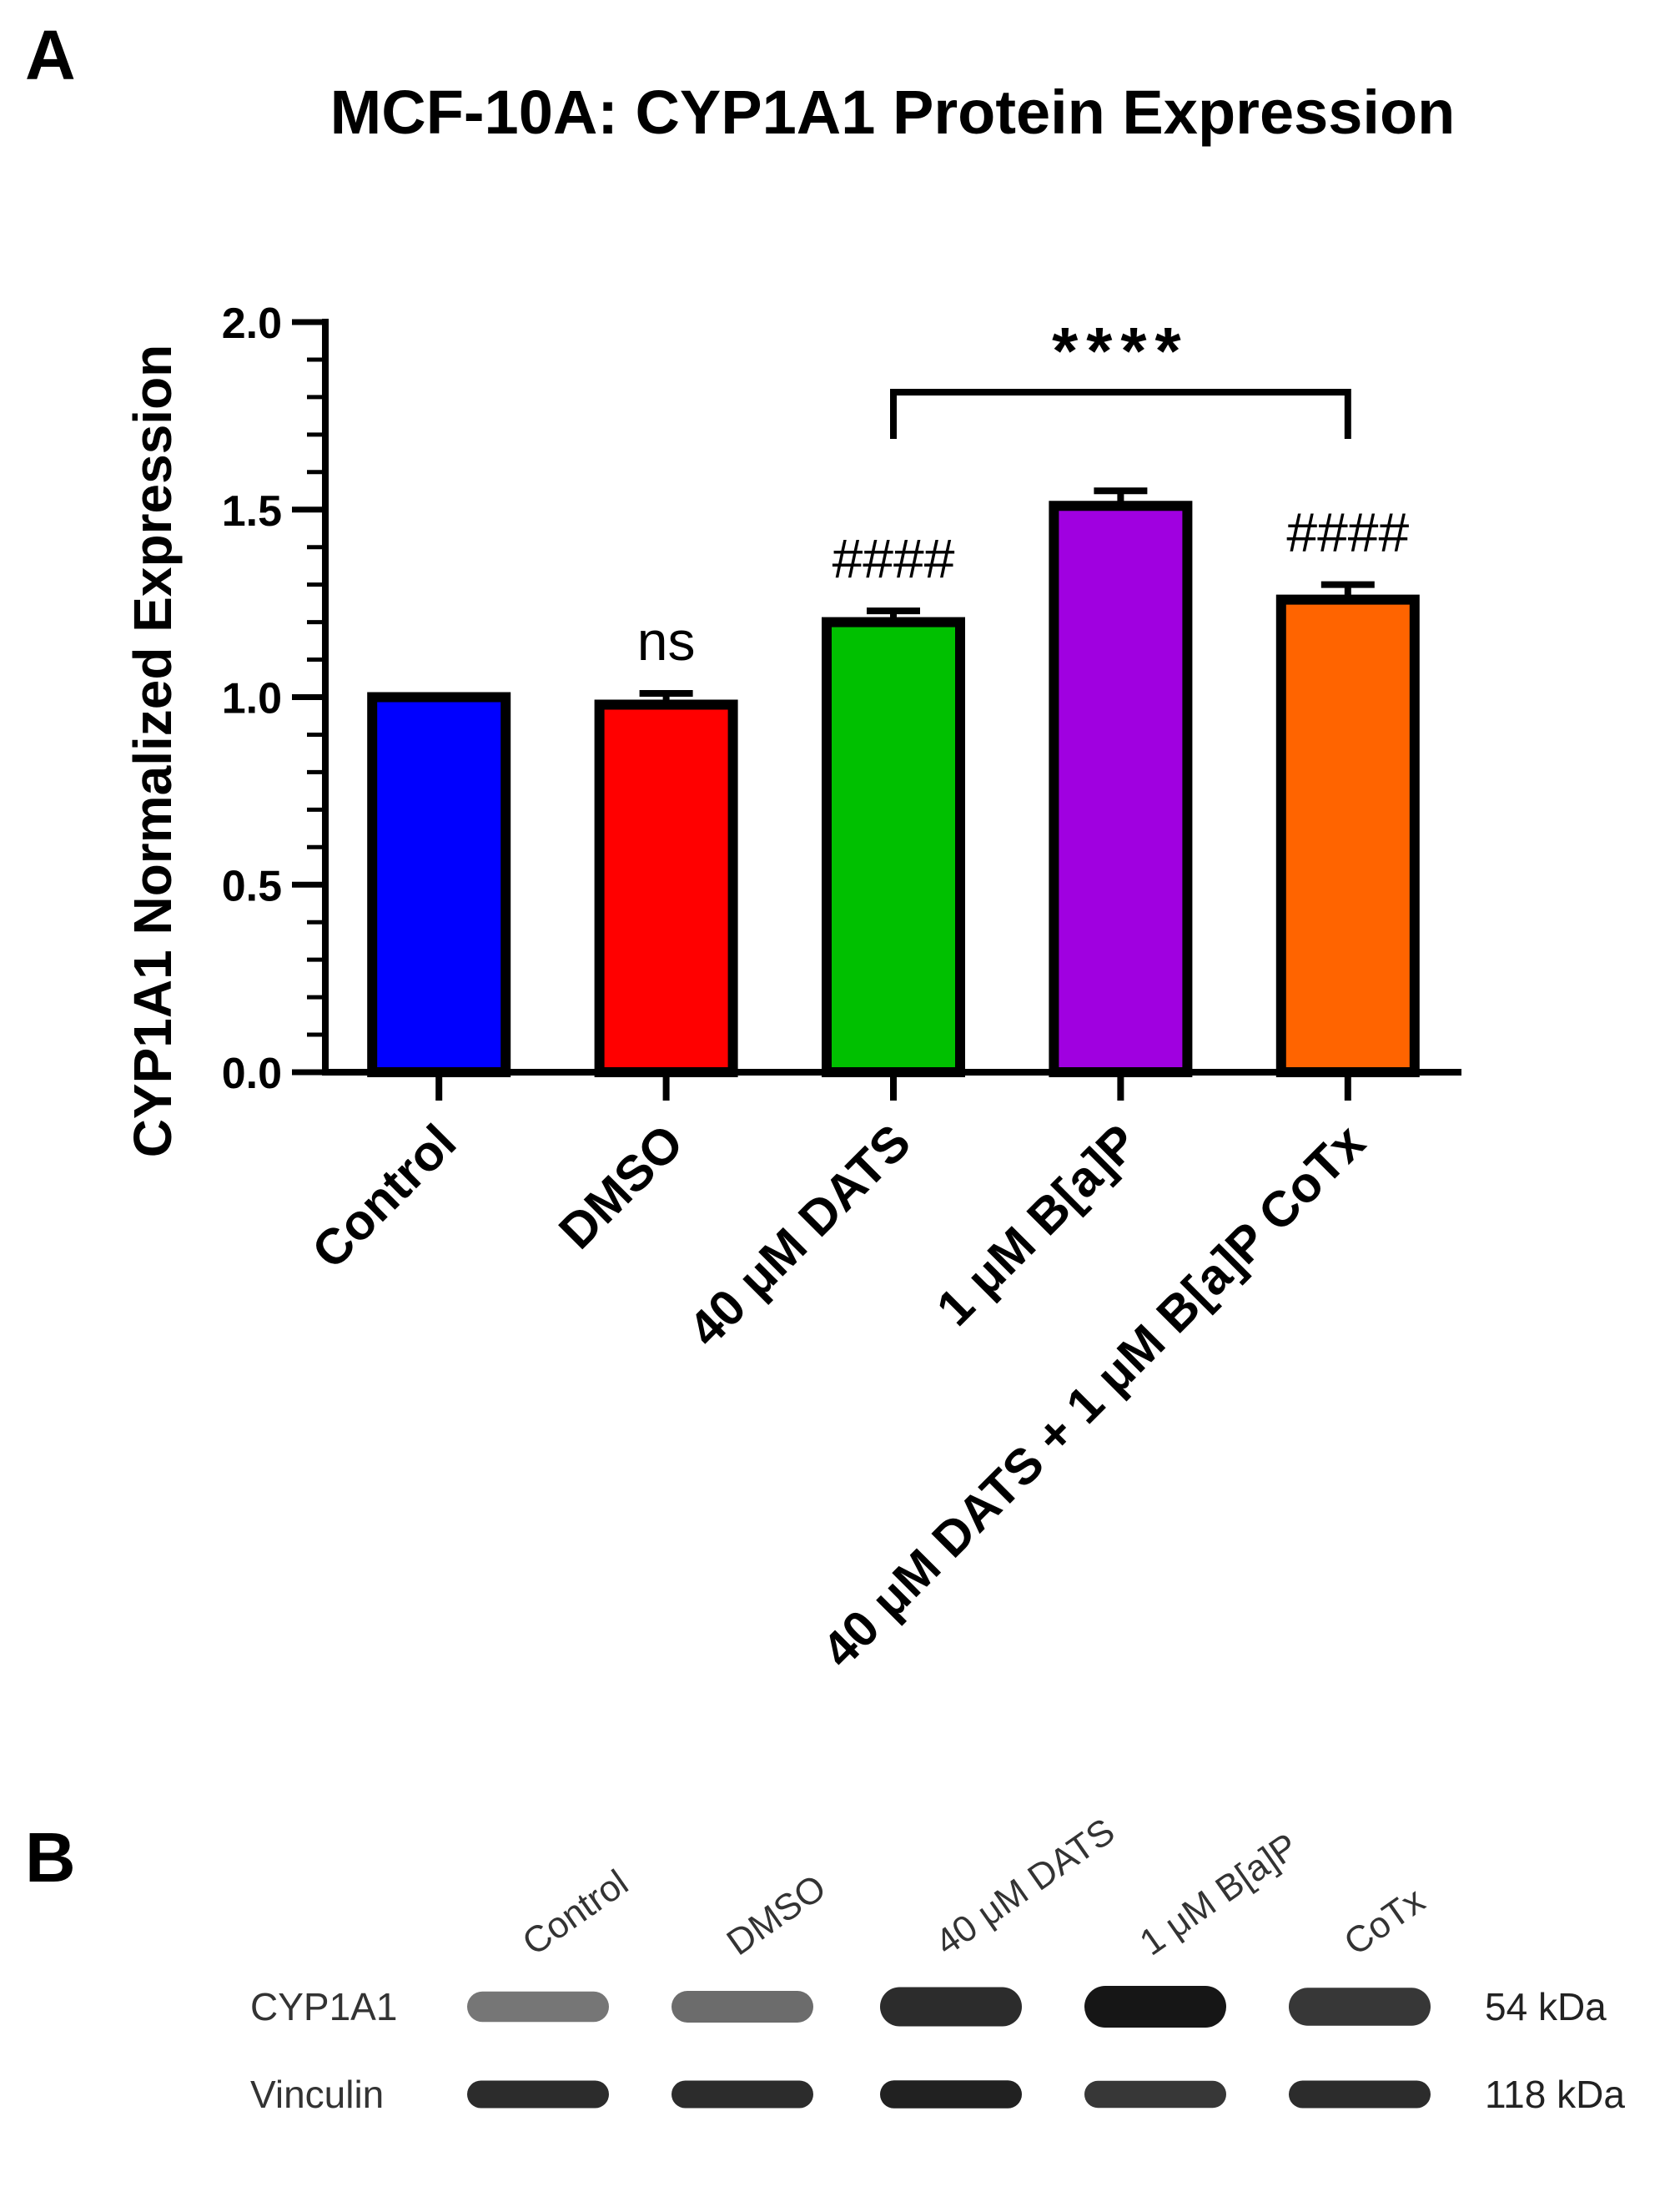 The width and height of the screenshot is (1675, 2212). What do you see at coordinates (1037, 1225) in the screenshot?
I see `x-category-label: 1 μM B[a]P` at bounding box center [1037, 1225].